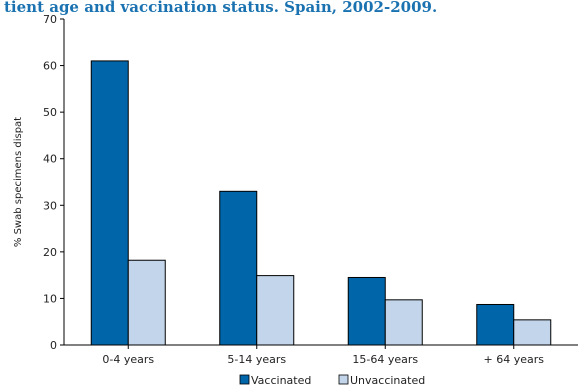  What do you see at coordinates (50, 19) in the screenshot?
I see `y-tick-label: 70` at bounding box center [50, 19].